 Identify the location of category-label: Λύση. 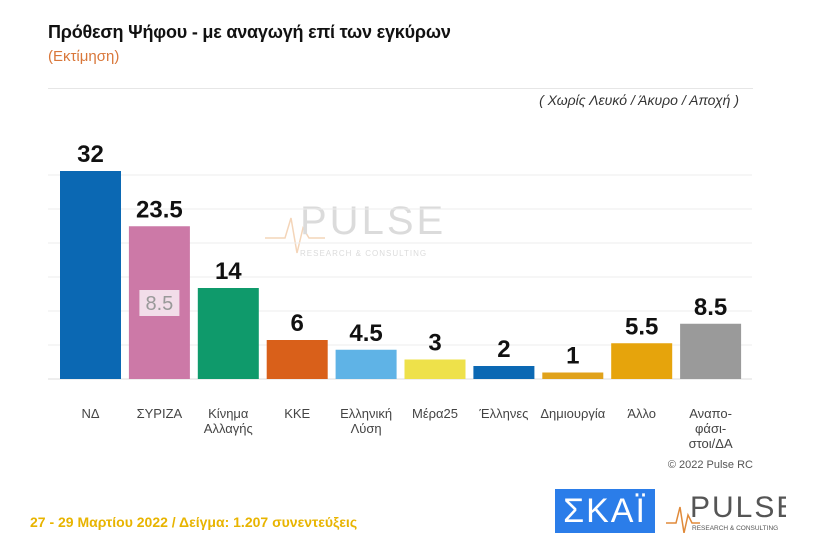
(366, 428).